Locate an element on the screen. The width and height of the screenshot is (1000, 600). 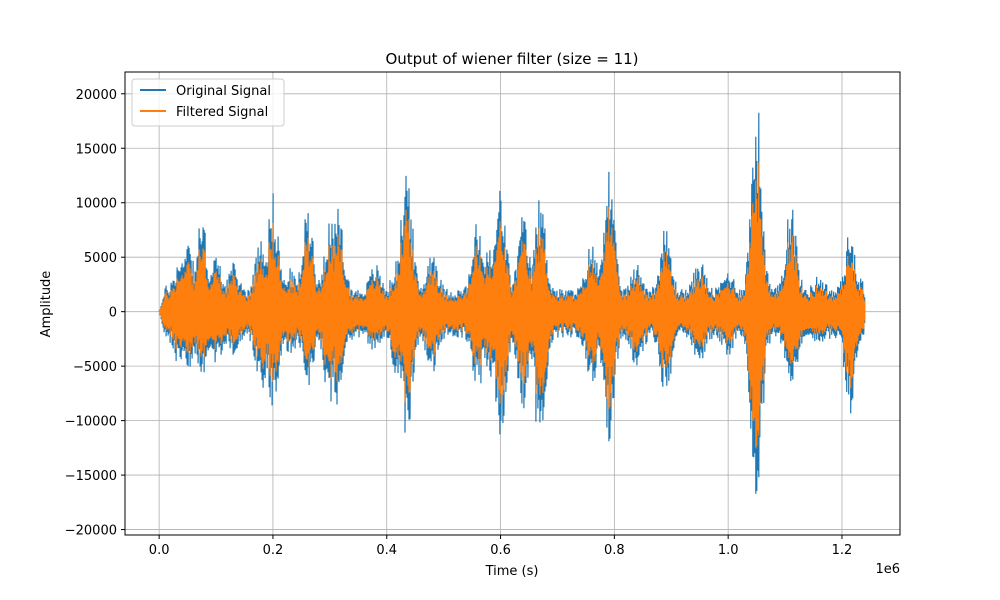
x-tick-label: 0.0 is located at coordinates (159, 550).